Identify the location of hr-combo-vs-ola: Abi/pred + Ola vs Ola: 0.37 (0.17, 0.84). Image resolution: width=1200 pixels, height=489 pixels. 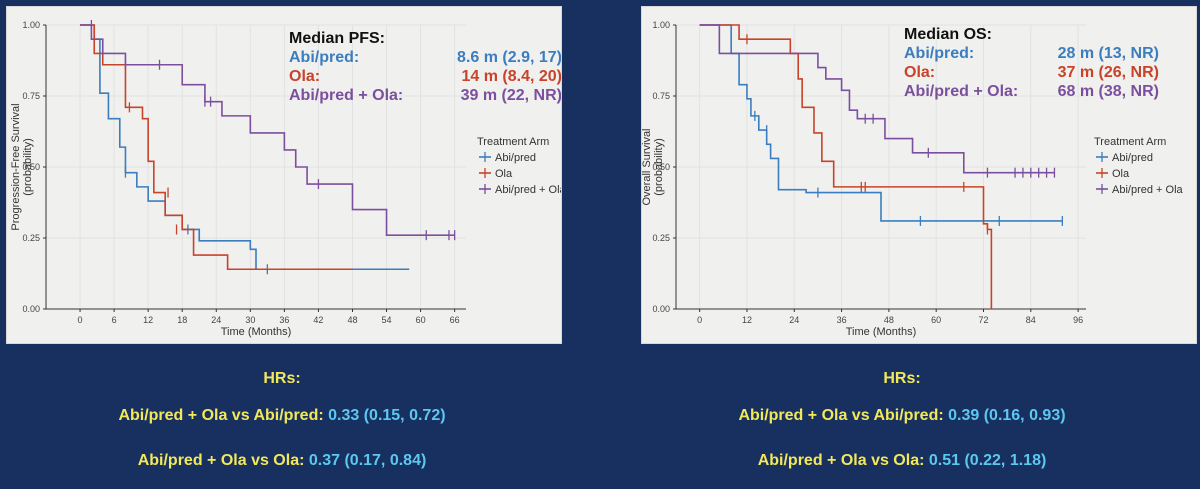
(282, 461).